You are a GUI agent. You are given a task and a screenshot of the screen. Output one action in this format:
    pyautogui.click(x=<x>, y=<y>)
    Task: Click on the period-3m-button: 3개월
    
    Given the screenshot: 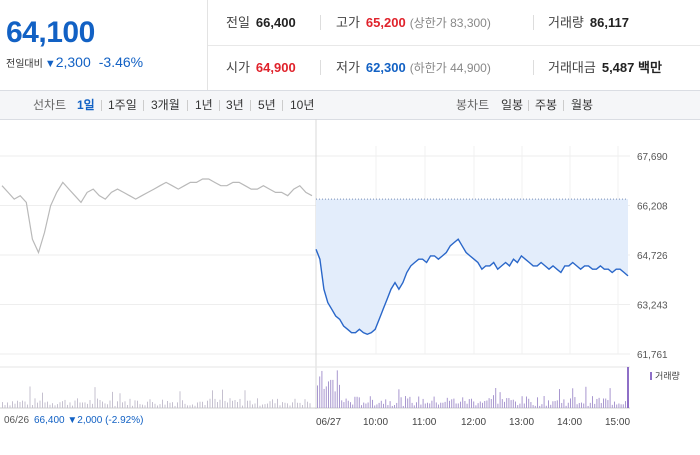 What is the action you would take?
    pyautogui.click(x=165, y=105)
    